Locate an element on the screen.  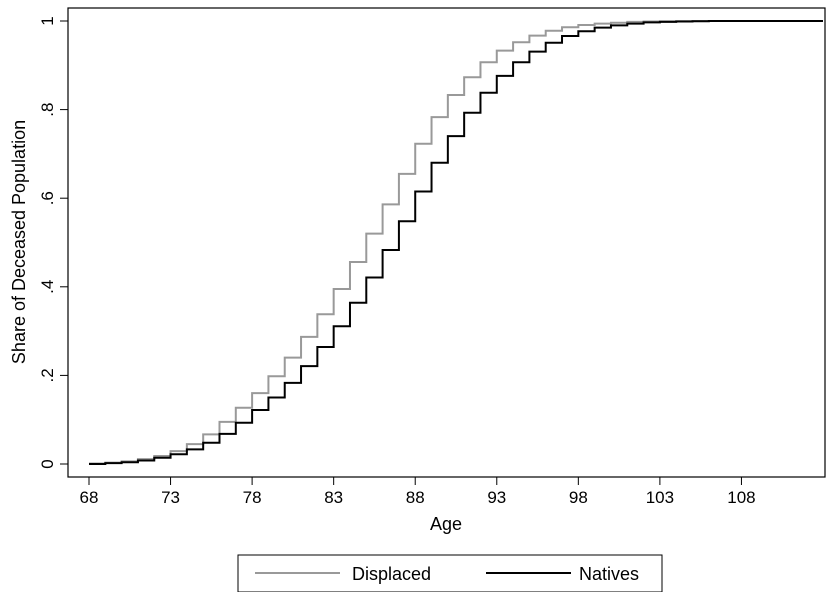
y-axis-title: Share of Deceased Population is located at coordinates (19, 242).